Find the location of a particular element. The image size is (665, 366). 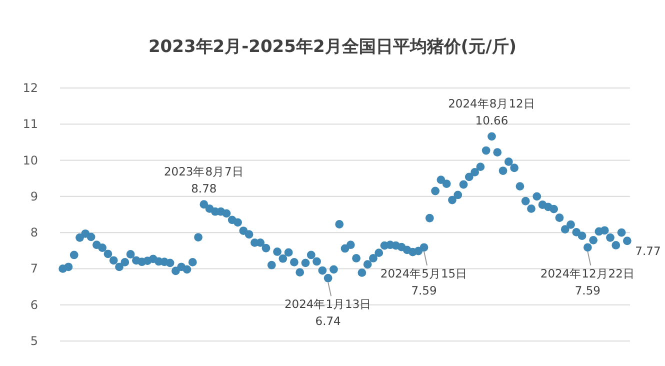

y-tick-label: 9 is located at coordinates (34, 196).